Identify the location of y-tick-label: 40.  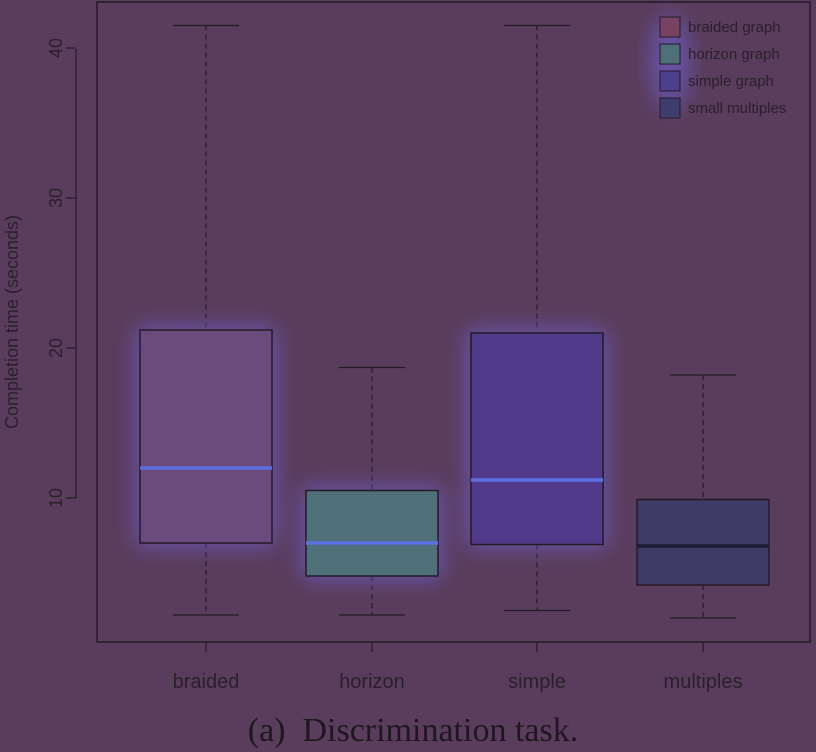
(56, 48).